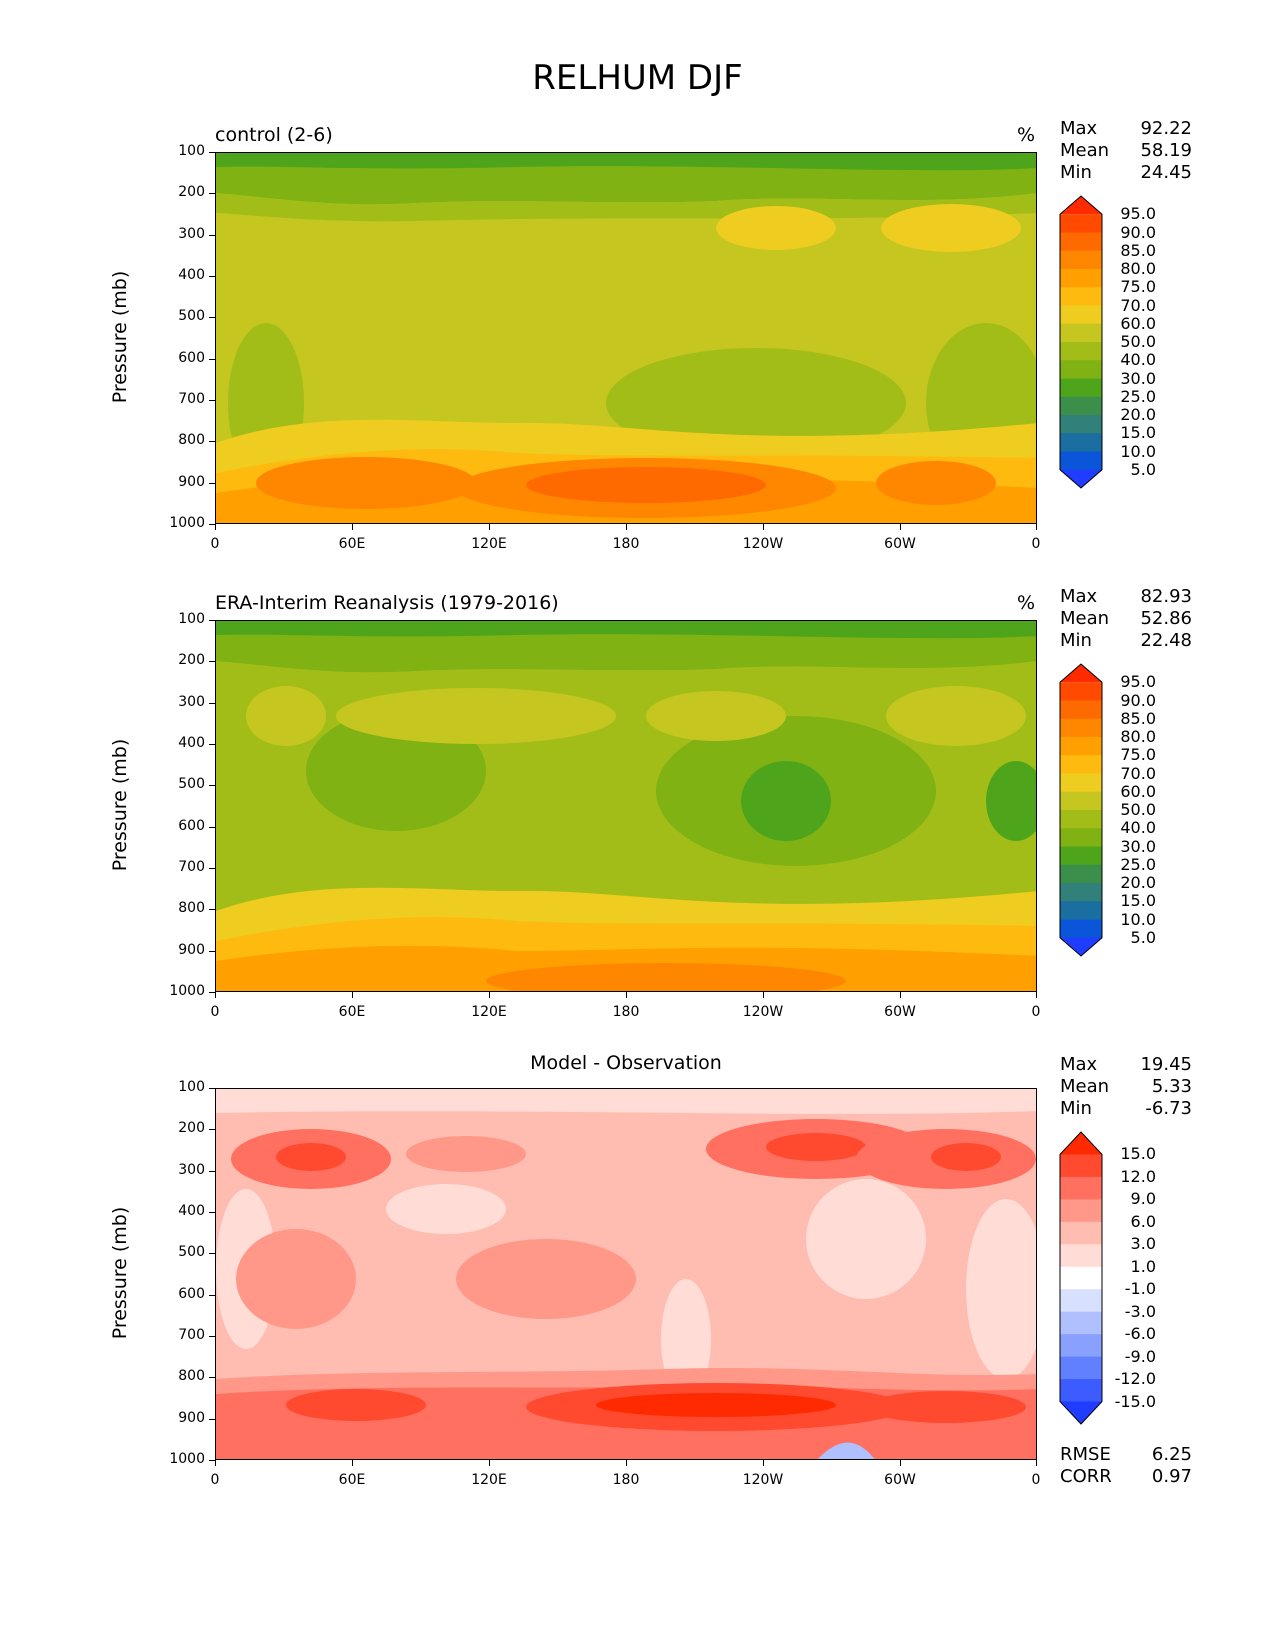 This screenshot has height=1650, width=1275. What do you see at coordinates (1166, 172) in the screenshot?
I see `stat-value-min: 24.45` at bounding box center [1166, 172].